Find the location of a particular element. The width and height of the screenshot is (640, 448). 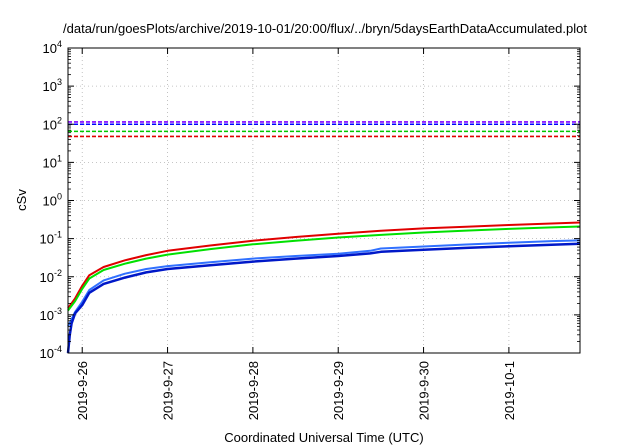

y-tick-label: 10² is located at coordinates (52, 123).